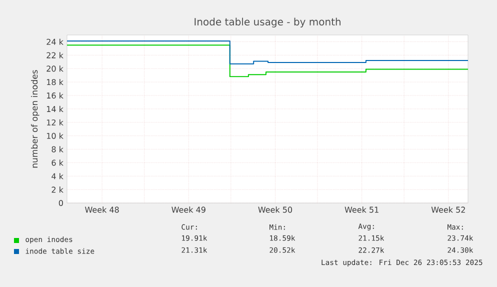 The height and width of the screenshot is (287, 497). What do you see at coordinates (361, 209) in the screenshot?
I see `x-tick-label: Week 51` at bounding box center [361, 209].